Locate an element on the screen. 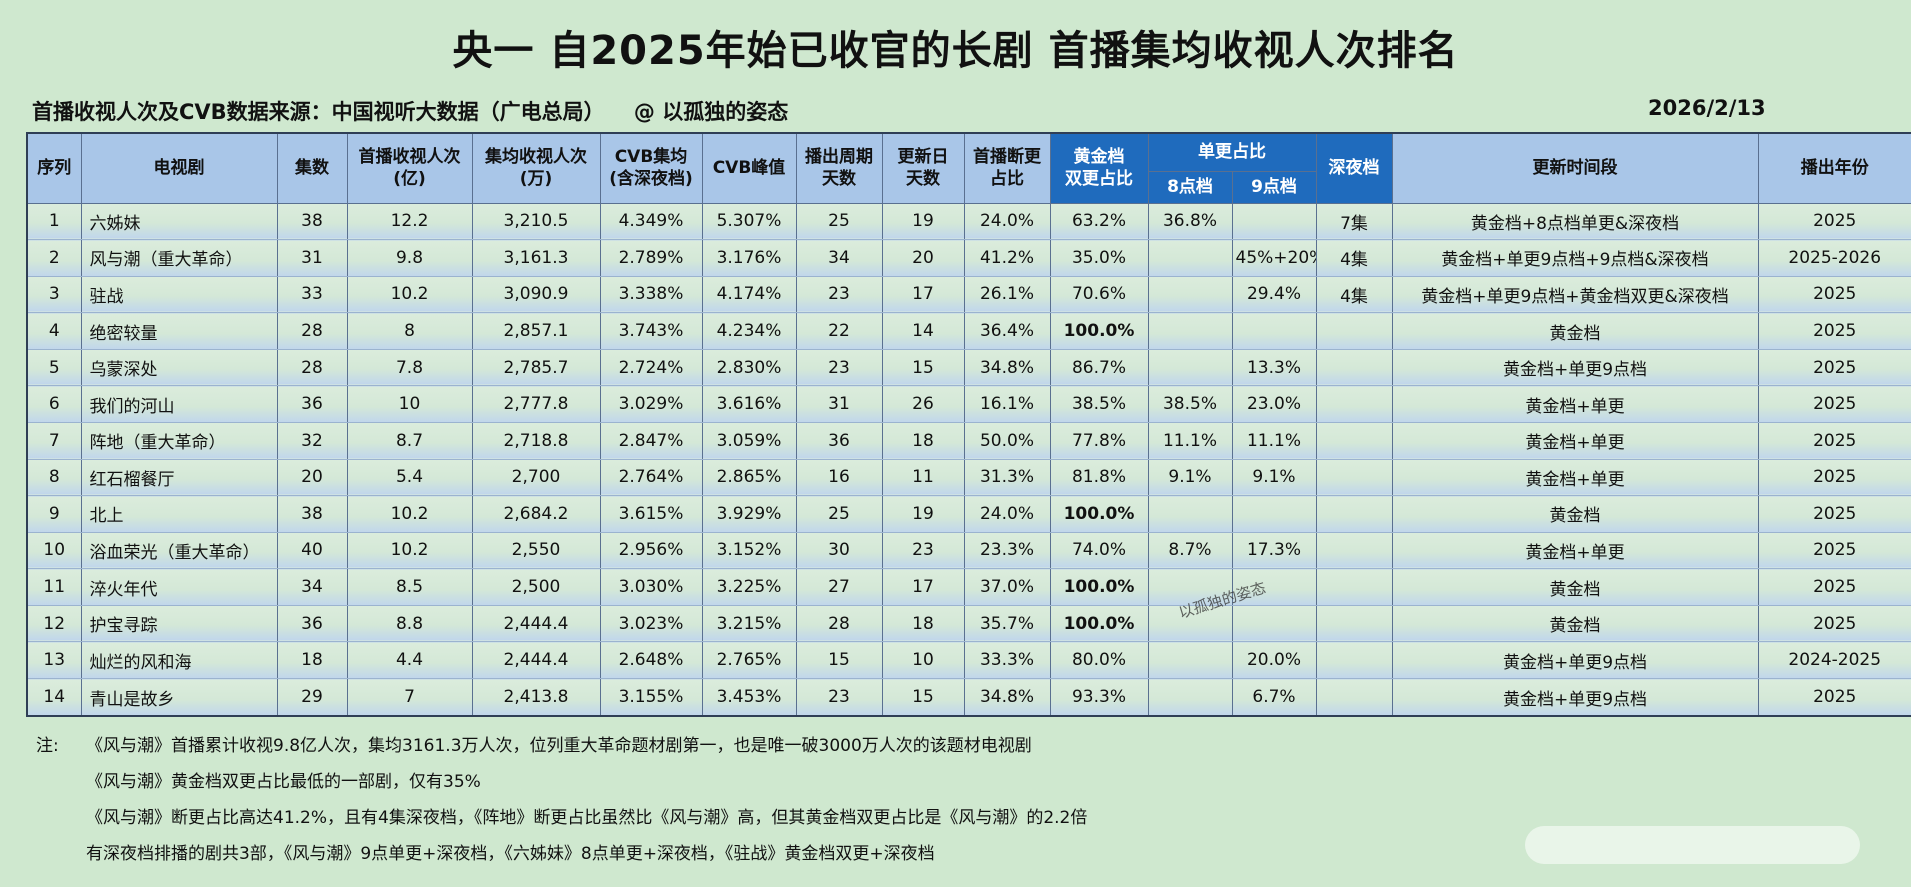  cell-drama: 阵地（重大革命） is located at coordinates (179, 441).